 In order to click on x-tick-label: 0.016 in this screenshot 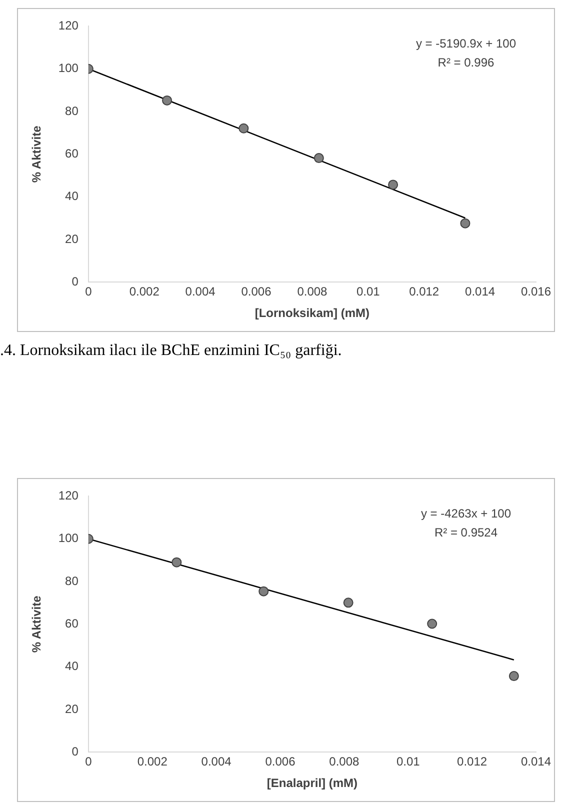, I will do `click(536, 291)`.